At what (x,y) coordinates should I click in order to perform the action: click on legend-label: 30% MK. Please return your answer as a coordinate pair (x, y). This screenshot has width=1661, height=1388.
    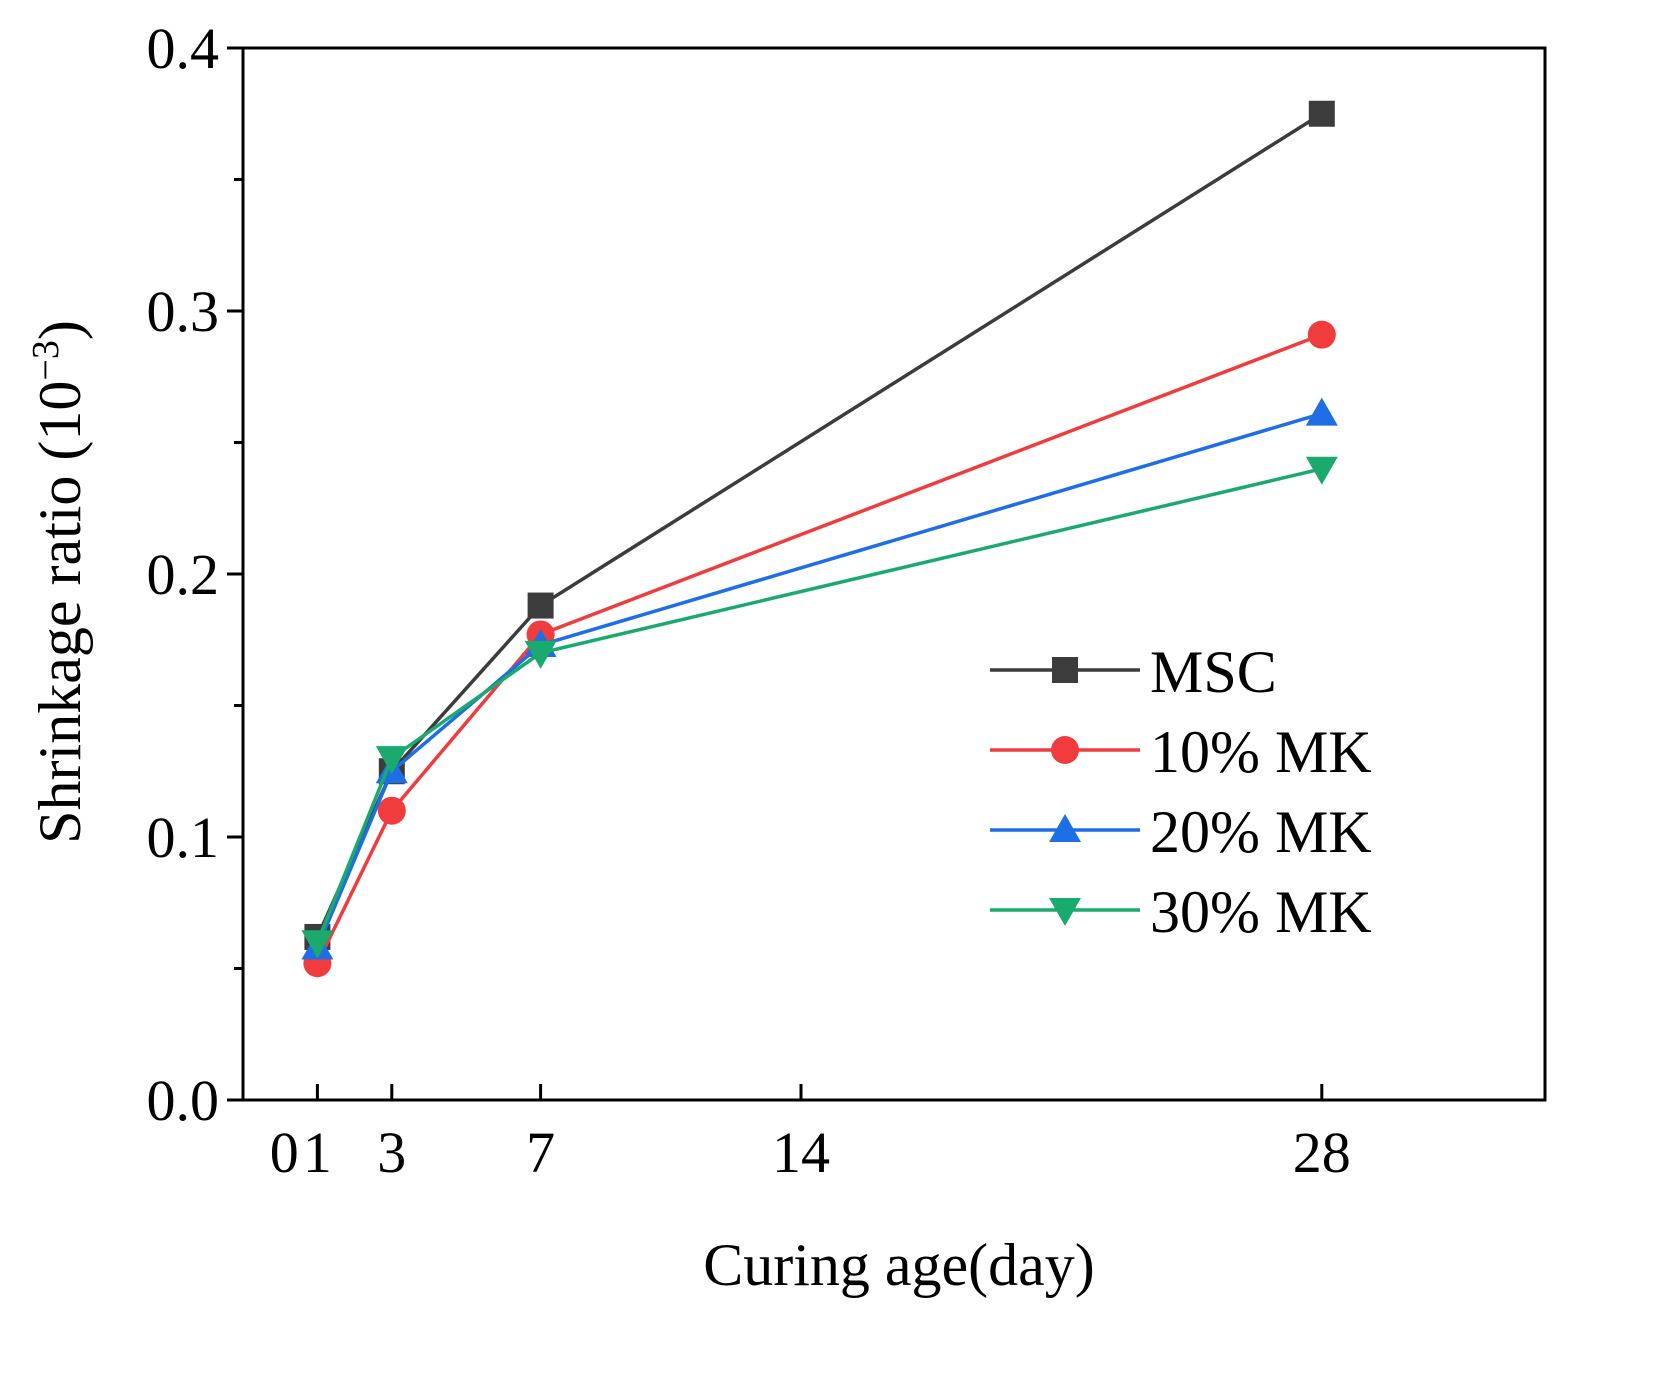
    Looking at the image, I should click on (1261, 912).